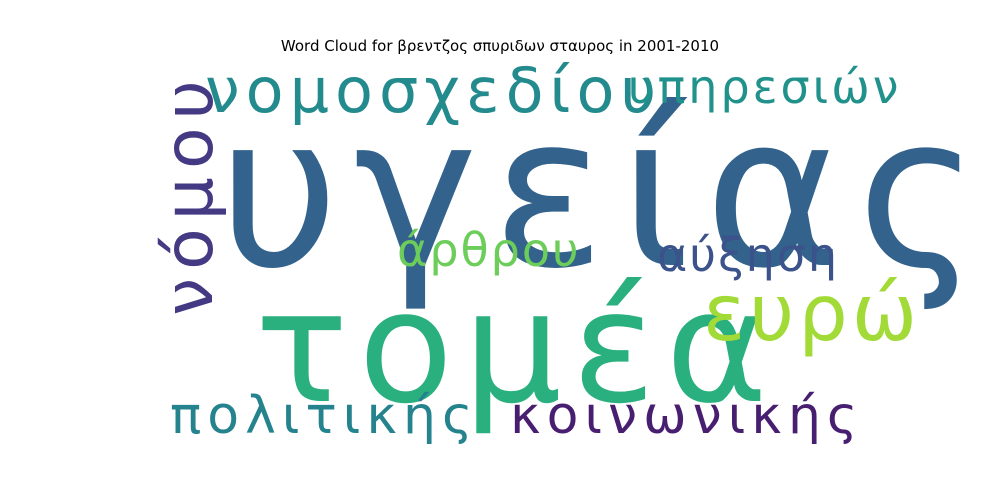  Describe the element at coordinates (324, 416) in the screenshot. I see `word-politikis: πολιτικής` at that location.